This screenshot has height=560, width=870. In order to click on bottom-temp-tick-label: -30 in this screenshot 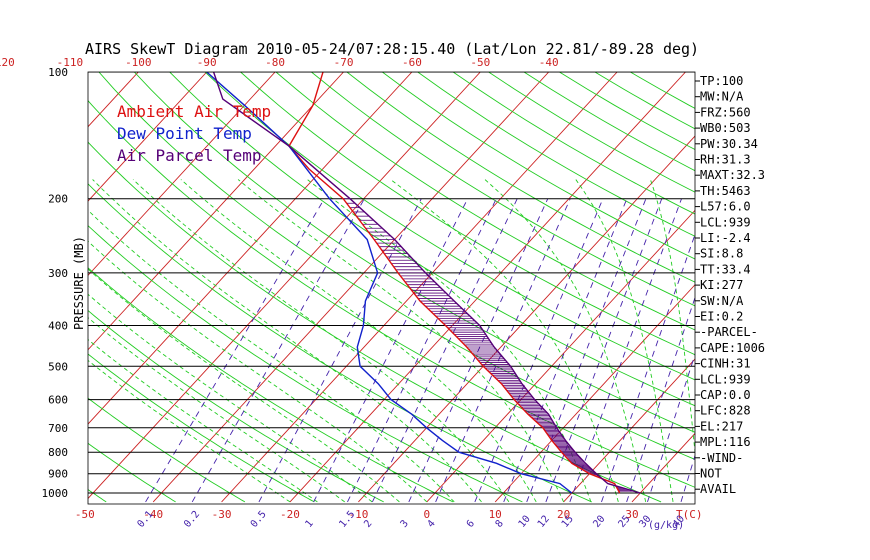, I will do `click(222, 514)`.